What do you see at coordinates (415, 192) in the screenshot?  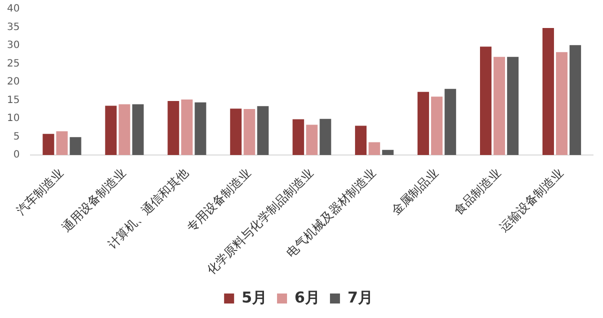 I see `x-tick-label: 金属制品业` at bounding box center [415, 192].